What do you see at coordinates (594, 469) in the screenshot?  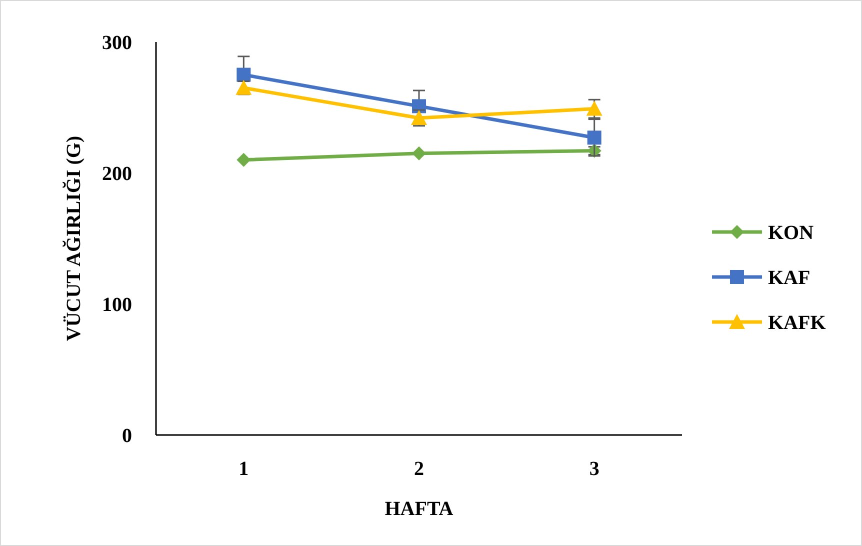 I see `x-tick-label: 3` at bounding box center [594, 469].